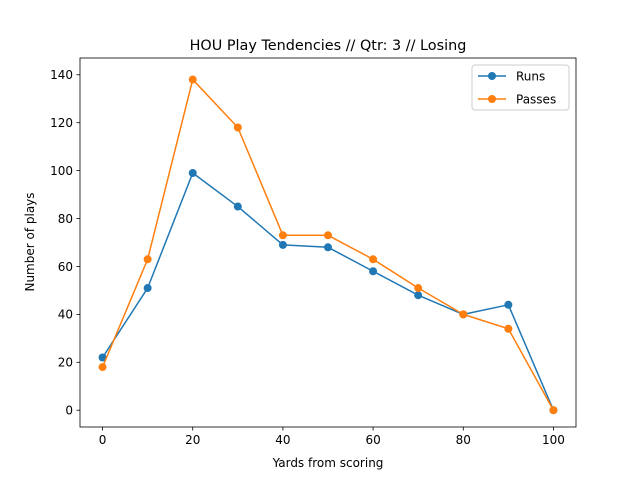 Image resolution: width=640 pixels, height=484 pixels. What do you see at coordinates (65, 267) in the screenshot?
I see `y-tick-label-3: 60` at bounding box center [65, 267].